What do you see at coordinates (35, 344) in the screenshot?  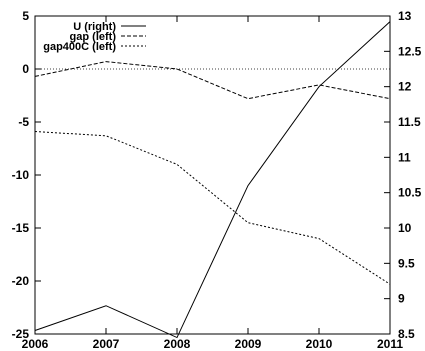 I see `x-tick-label: 2006` at bounding box center [35, 344].